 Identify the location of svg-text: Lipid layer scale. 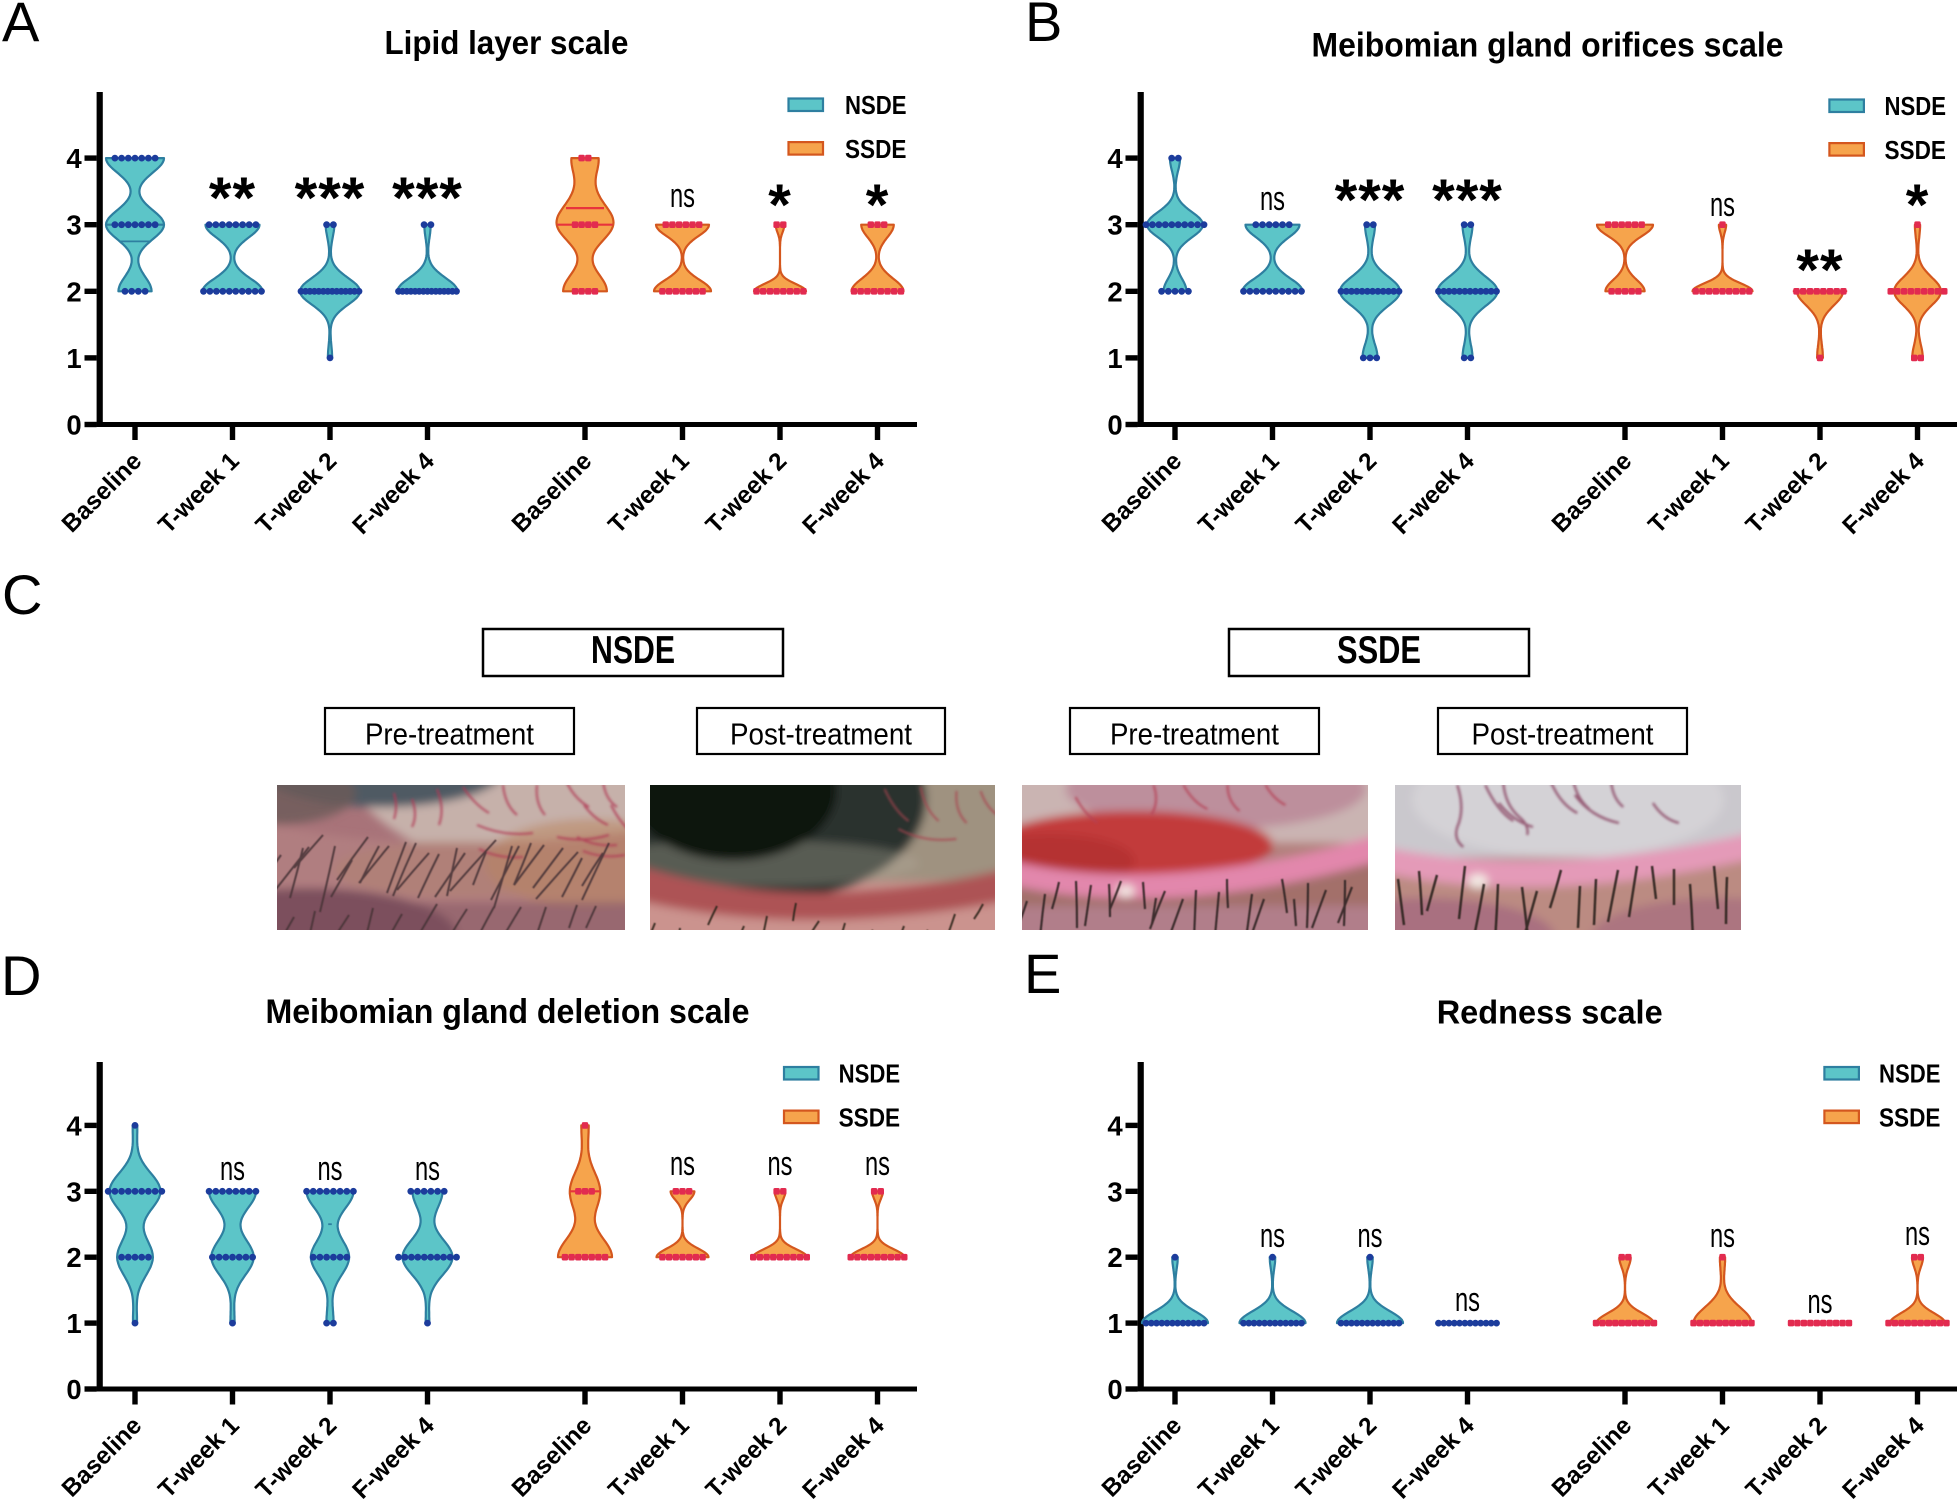
(507, 42).